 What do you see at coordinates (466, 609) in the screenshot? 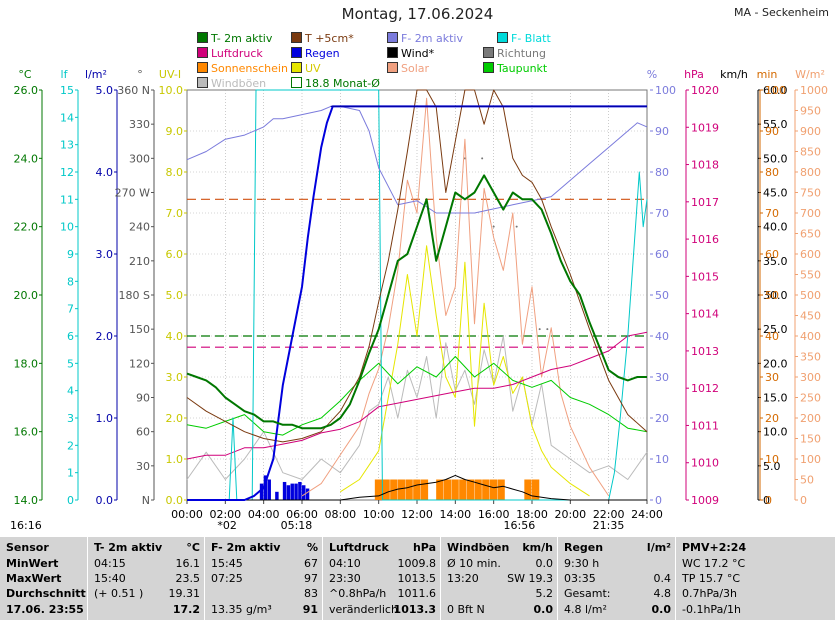
I see `stats-cell-label: 0 Bft N` at bounding box center [466, 609].